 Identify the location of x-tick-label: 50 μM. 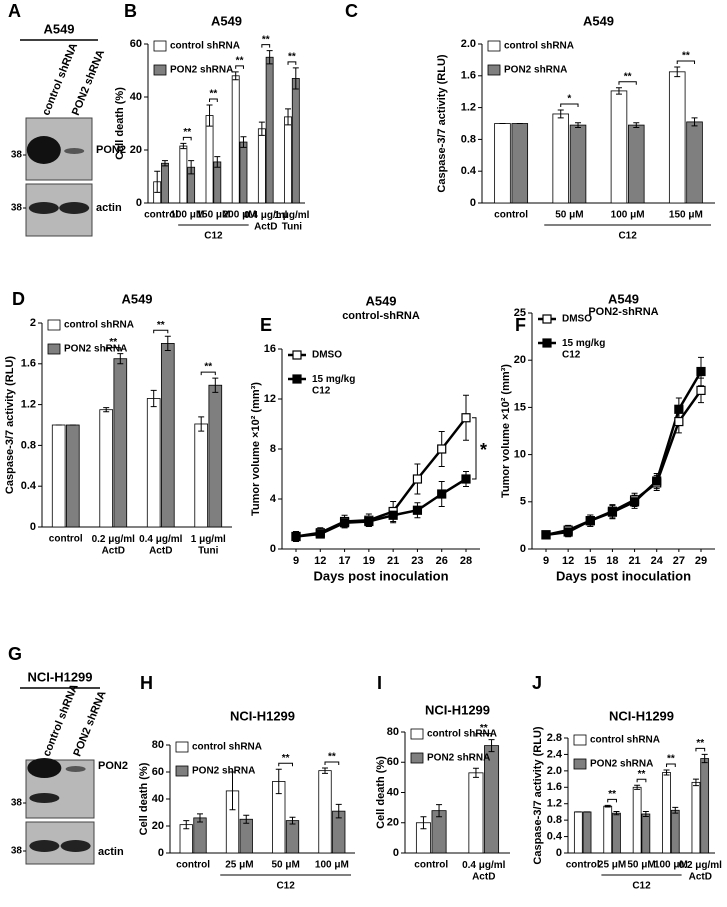
(641, 865).